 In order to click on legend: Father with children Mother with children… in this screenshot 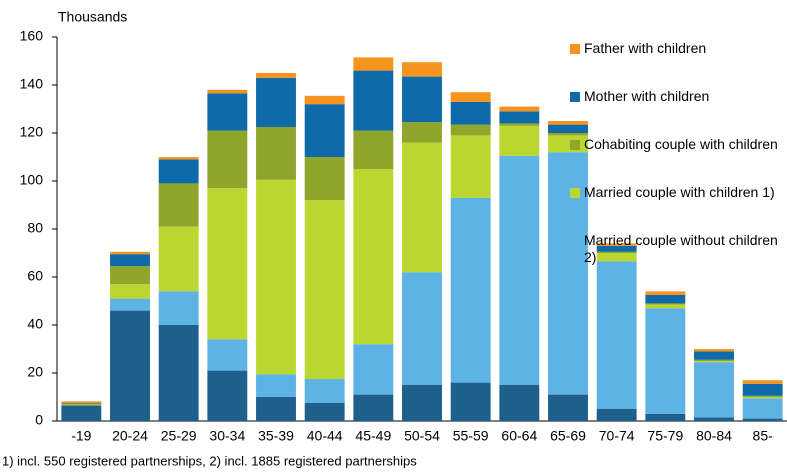, I will do `click(675, 160)`.